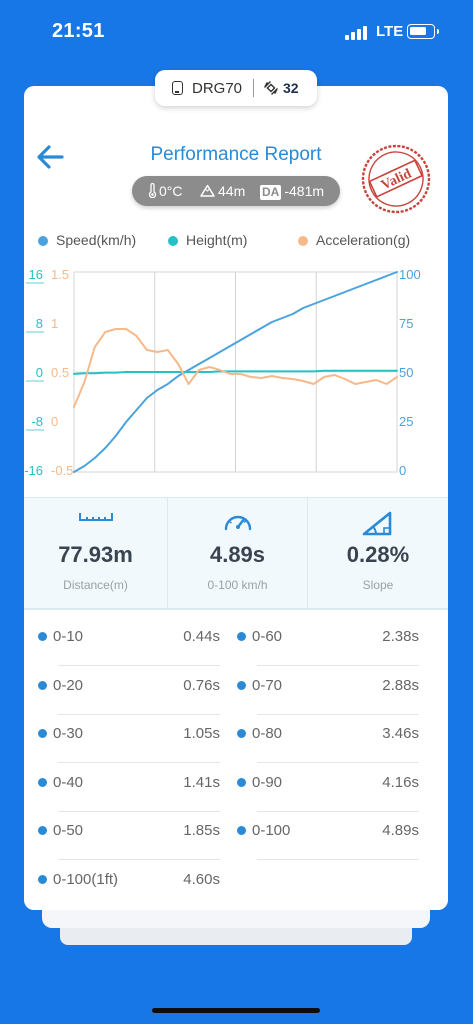  I want to click on mountain-icon, so click(207, 190).